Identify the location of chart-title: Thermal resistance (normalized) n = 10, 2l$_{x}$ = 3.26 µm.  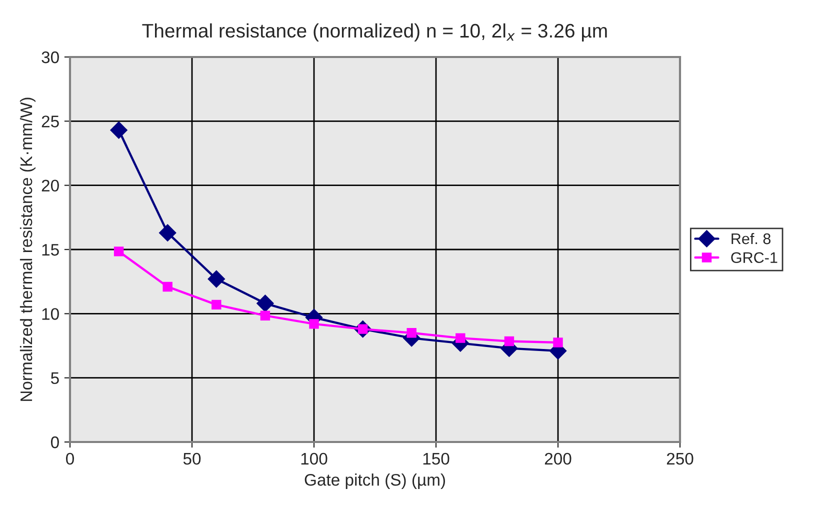
(374, 32).